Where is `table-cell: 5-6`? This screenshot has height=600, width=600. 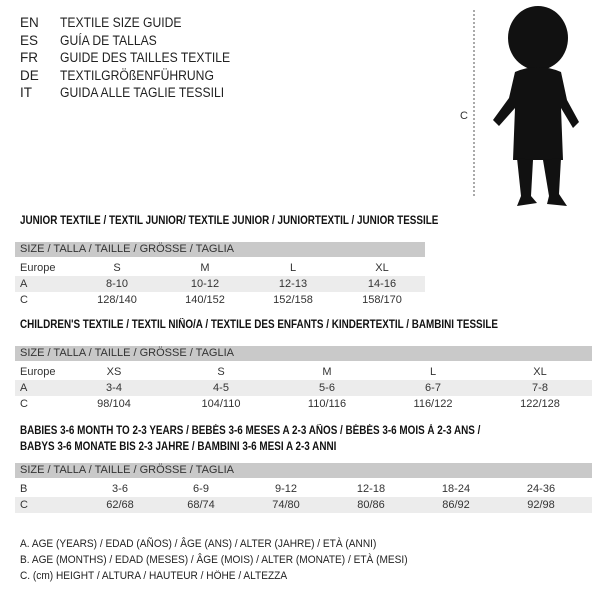
table-cell: 5-6 is located at coordinates (327, 388).